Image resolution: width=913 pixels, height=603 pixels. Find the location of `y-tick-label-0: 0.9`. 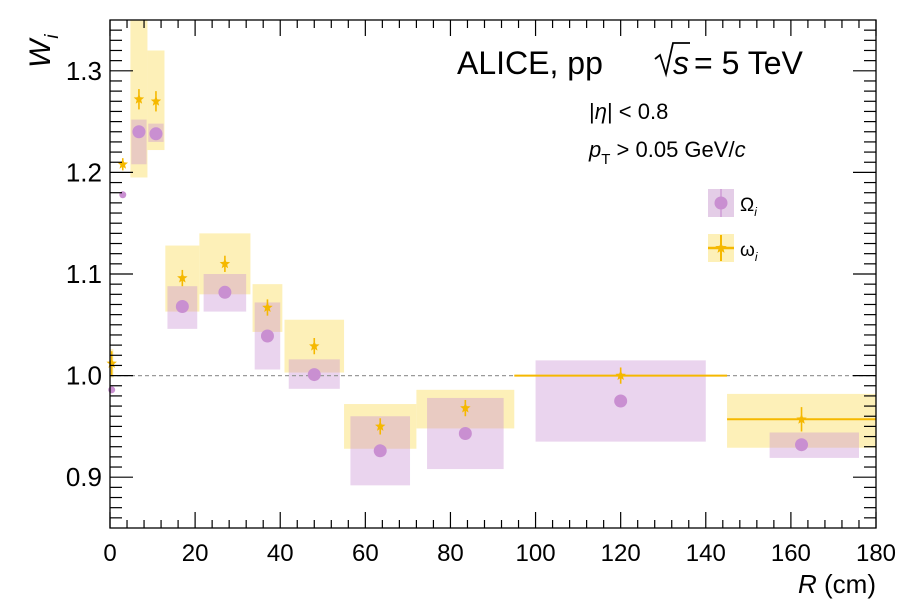

y-tick-label-0: 0.9 is located at coordinates (84, 477).